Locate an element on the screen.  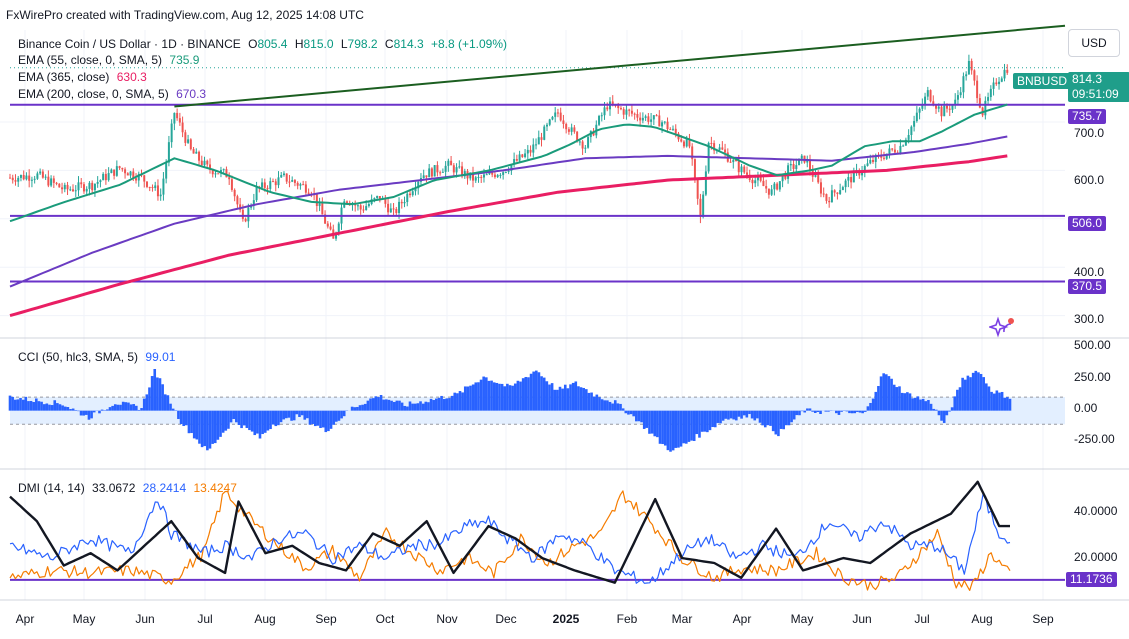
legend-cci: CCI (50, hlc3, SMA, 5) 99.01 is located at coordinates (96, 357).